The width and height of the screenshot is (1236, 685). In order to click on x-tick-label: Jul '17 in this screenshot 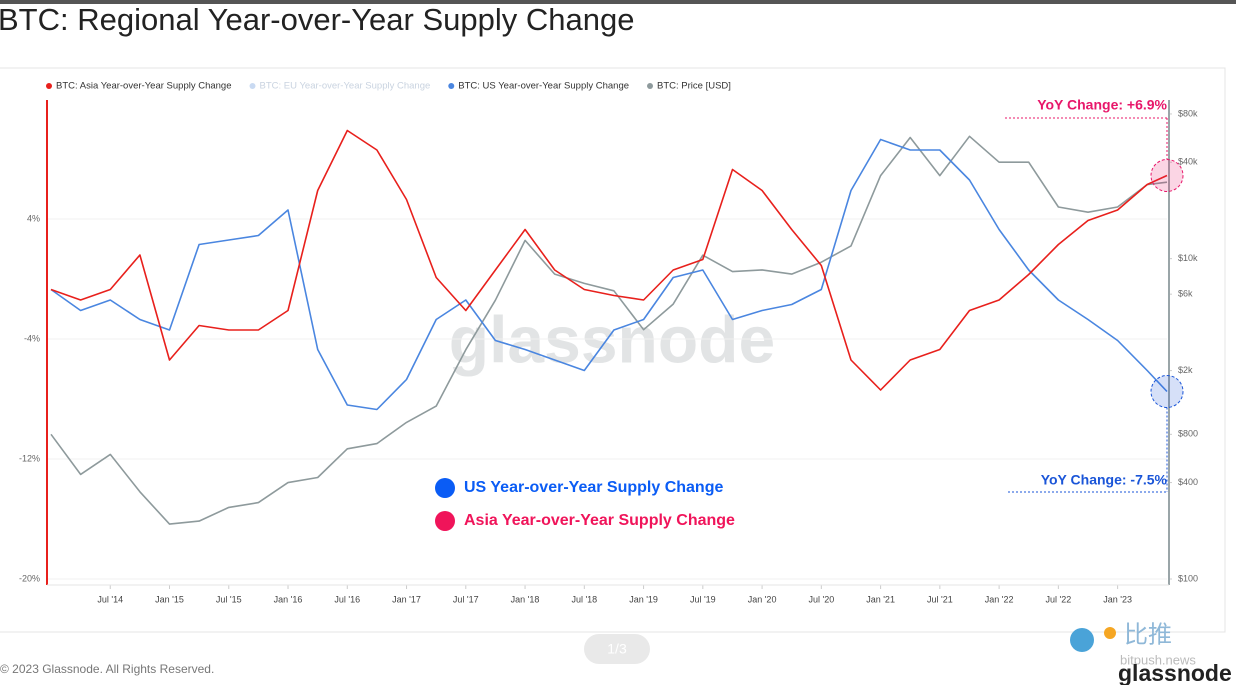, I will do `click(466, 599)`.